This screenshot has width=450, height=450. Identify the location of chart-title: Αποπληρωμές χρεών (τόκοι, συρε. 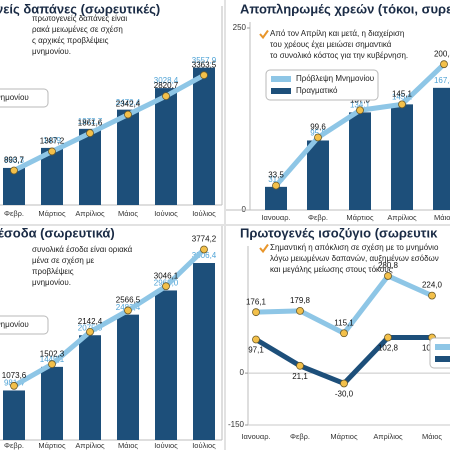
(345, 8).